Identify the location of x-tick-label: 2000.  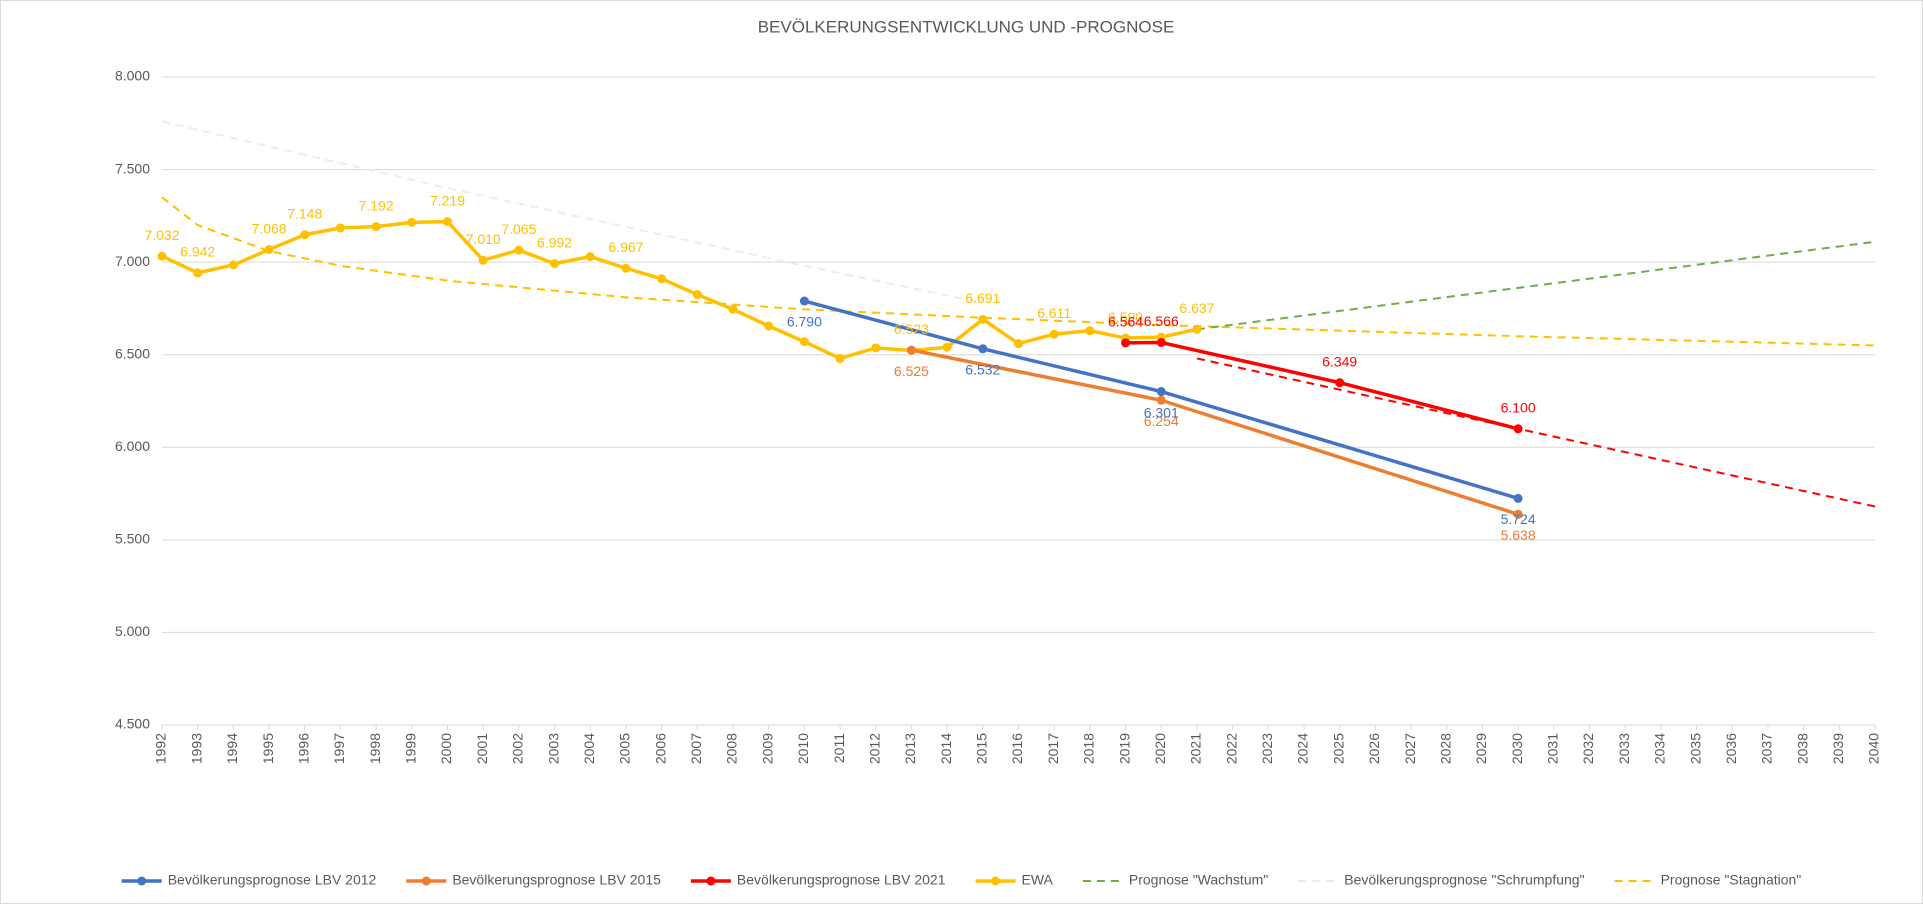
(446, 748).